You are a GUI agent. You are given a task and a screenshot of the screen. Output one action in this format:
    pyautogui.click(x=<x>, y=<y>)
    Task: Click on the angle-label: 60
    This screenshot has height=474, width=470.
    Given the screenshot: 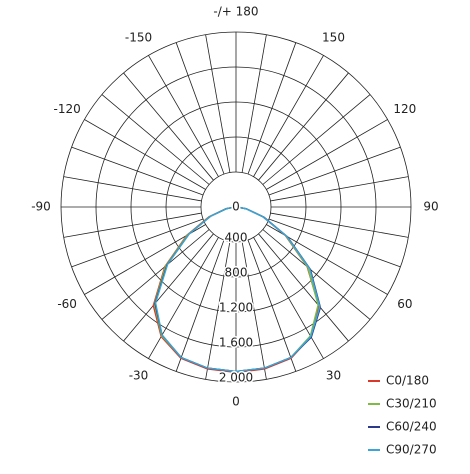 What is the action you would take?
    pyautogui.click(x=404, y=304)
    